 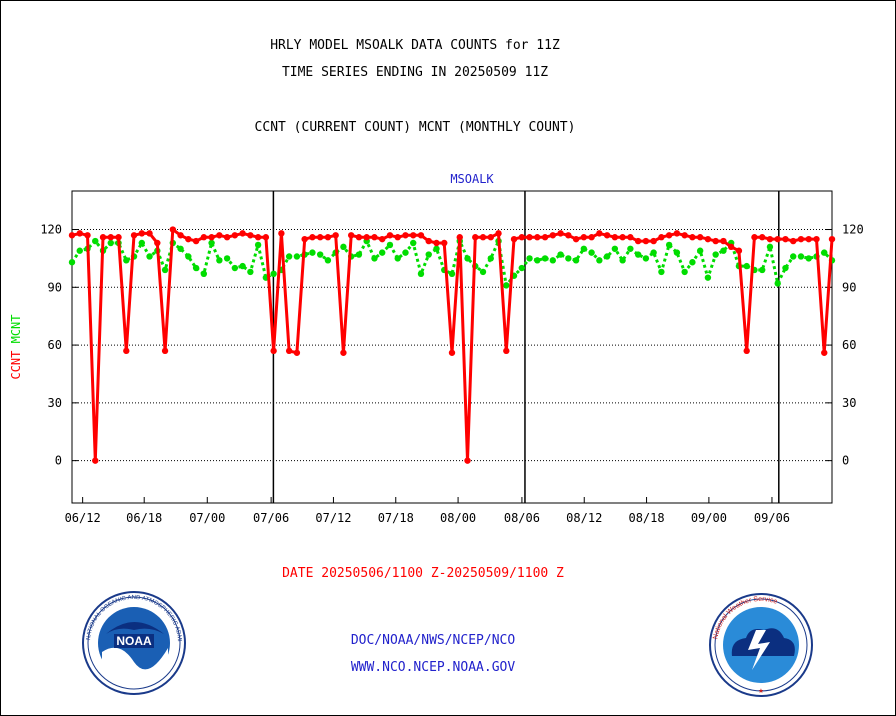 I want to click on y-tick-label-left: 120, so click(x=51, y=230).